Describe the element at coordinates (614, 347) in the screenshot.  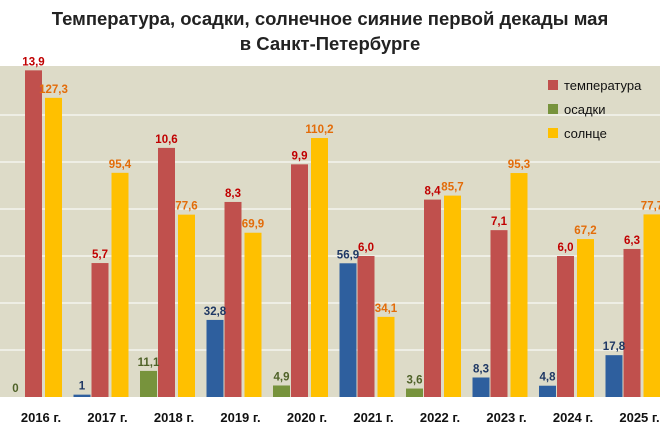
I see `precipitation-label-10: 17,8` at that location.